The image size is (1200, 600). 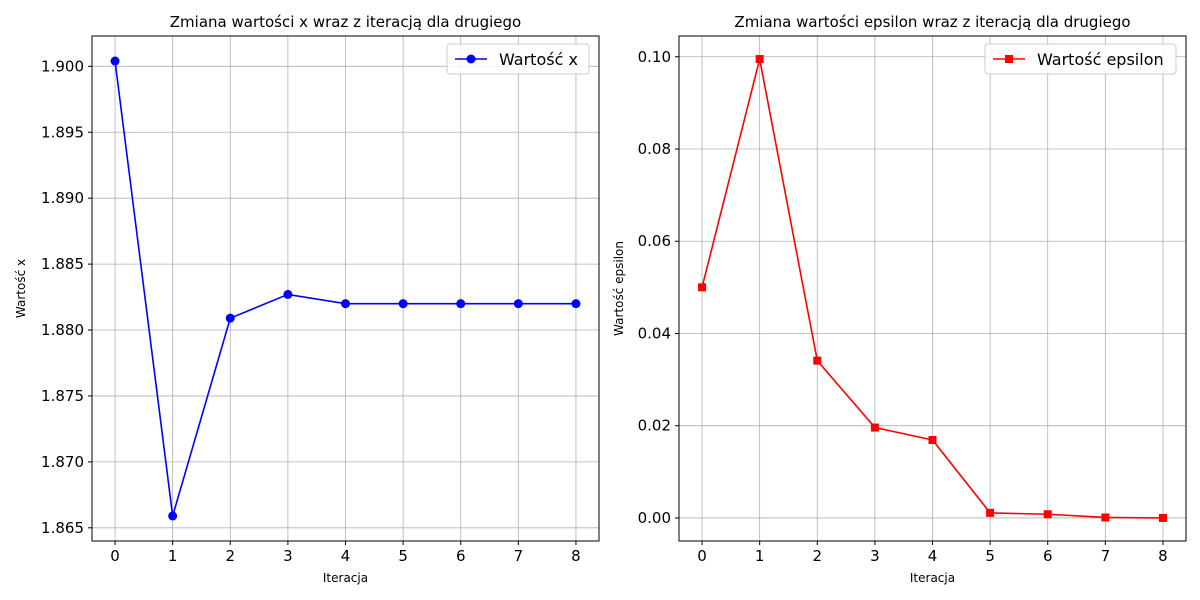 I want to click on legend: Wartość x, so click(x=518, y=59).